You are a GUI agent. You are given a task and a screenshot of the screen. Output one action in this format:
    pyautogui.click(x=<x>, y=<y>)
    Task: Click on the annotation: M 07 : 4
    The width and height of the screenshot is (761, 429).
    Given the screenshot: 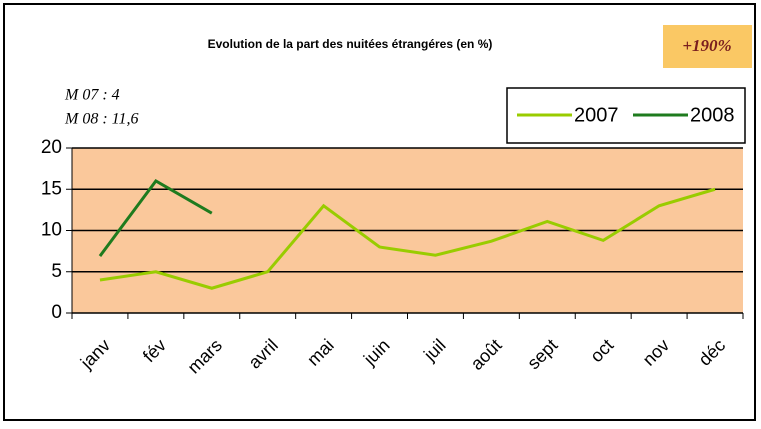 What is the action you would take?
    pyautogui.click(x=92, y=95)
    